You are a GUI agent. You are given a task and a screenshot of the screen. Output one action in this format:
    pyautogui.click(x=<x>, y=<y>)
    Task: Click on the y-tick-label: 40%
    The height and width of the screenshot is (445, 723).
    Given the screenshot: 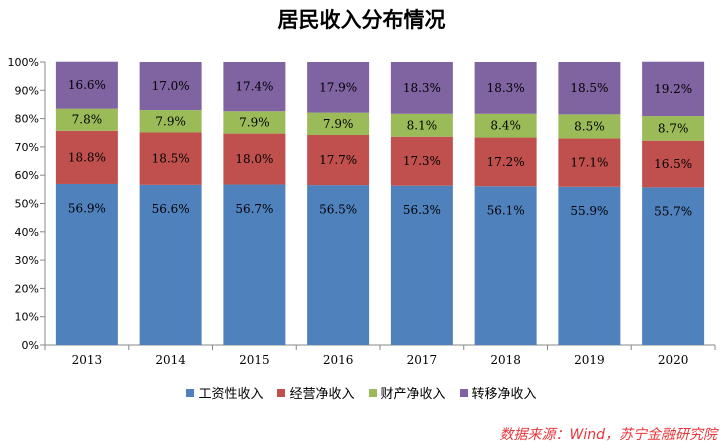 What is the action you would take?
    pyautogui.click(x=27, y=232)
    